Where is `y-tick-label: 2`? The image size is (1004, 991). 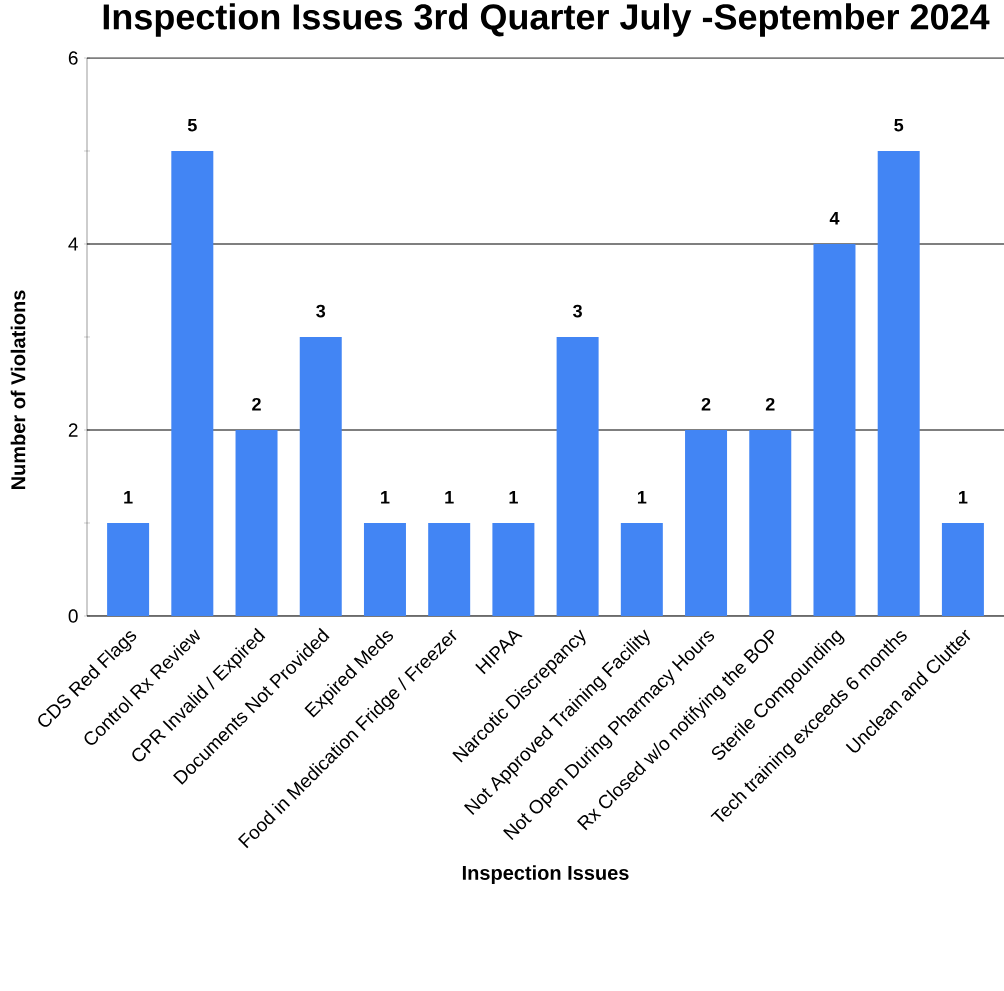 y-tick-label: 2 is located at coordinates (73, 430).